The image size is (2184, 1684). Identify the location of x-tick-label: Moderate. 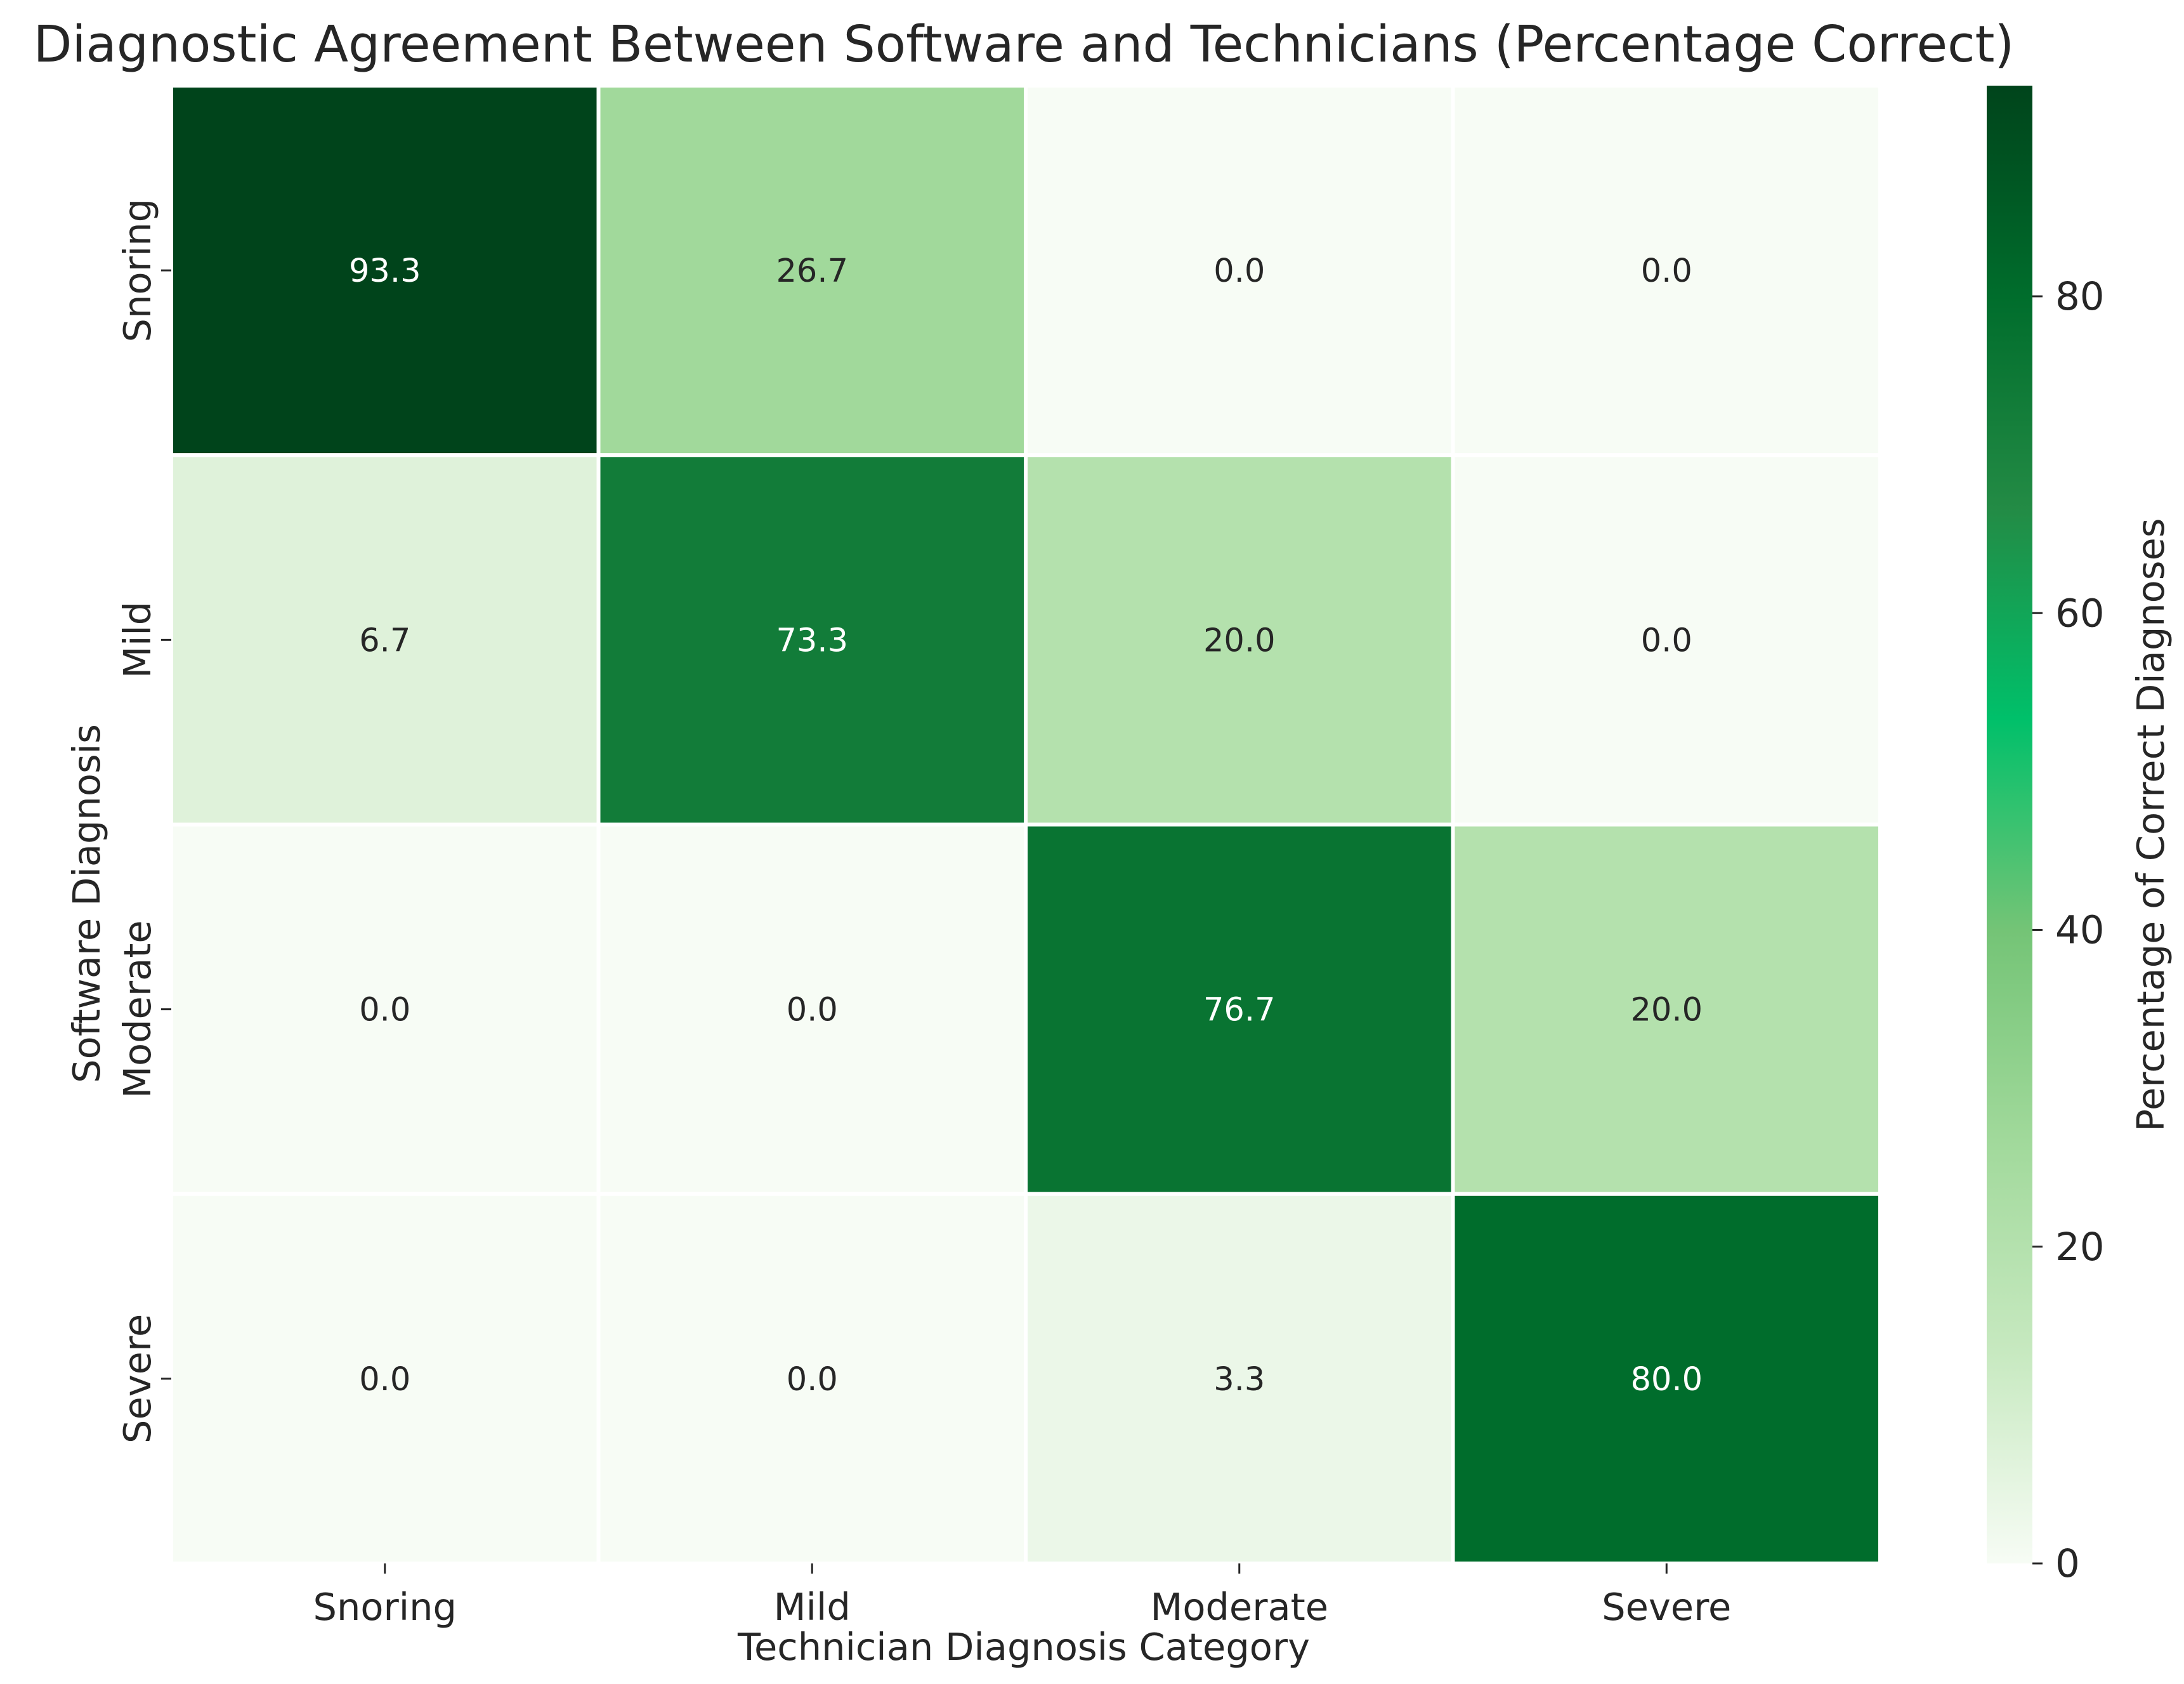
(1239, 1607).